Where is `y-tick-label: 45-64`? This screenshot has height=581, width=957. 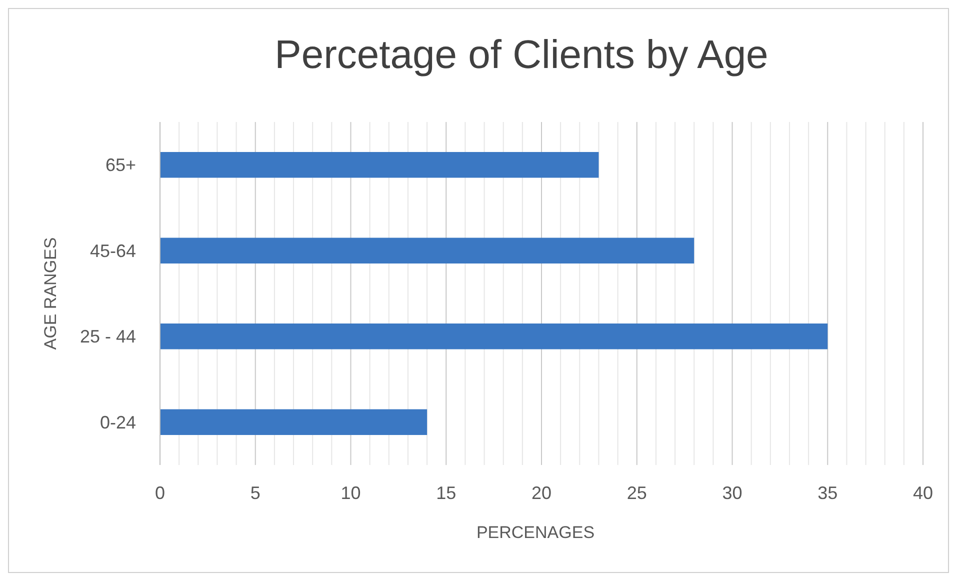 y-tick-label: 45-64 is located at coordinates (113, 250).